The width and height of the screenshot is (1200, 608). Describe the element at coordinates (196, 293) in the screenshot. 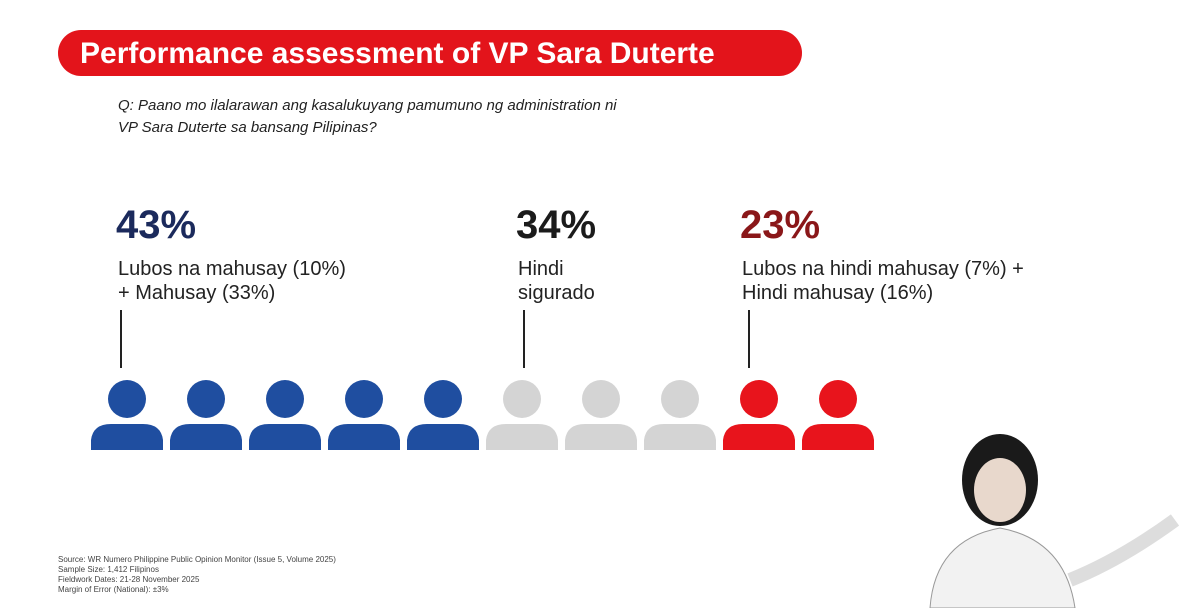

I see `group-label: + Mahusay (33%)` at that location.